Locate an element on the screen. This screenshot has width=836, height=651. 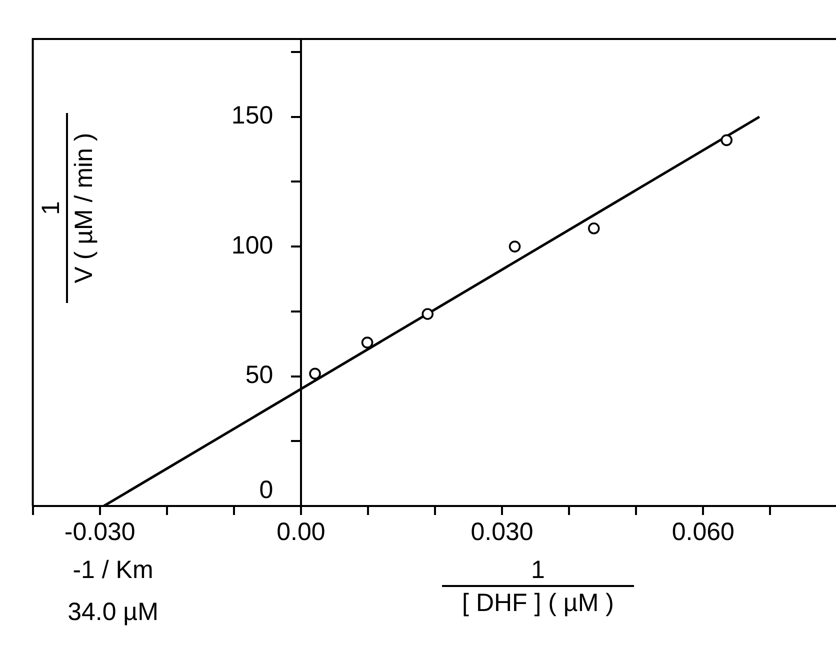
x-tick-label: 0.060 is located at coordinates (703, 532).